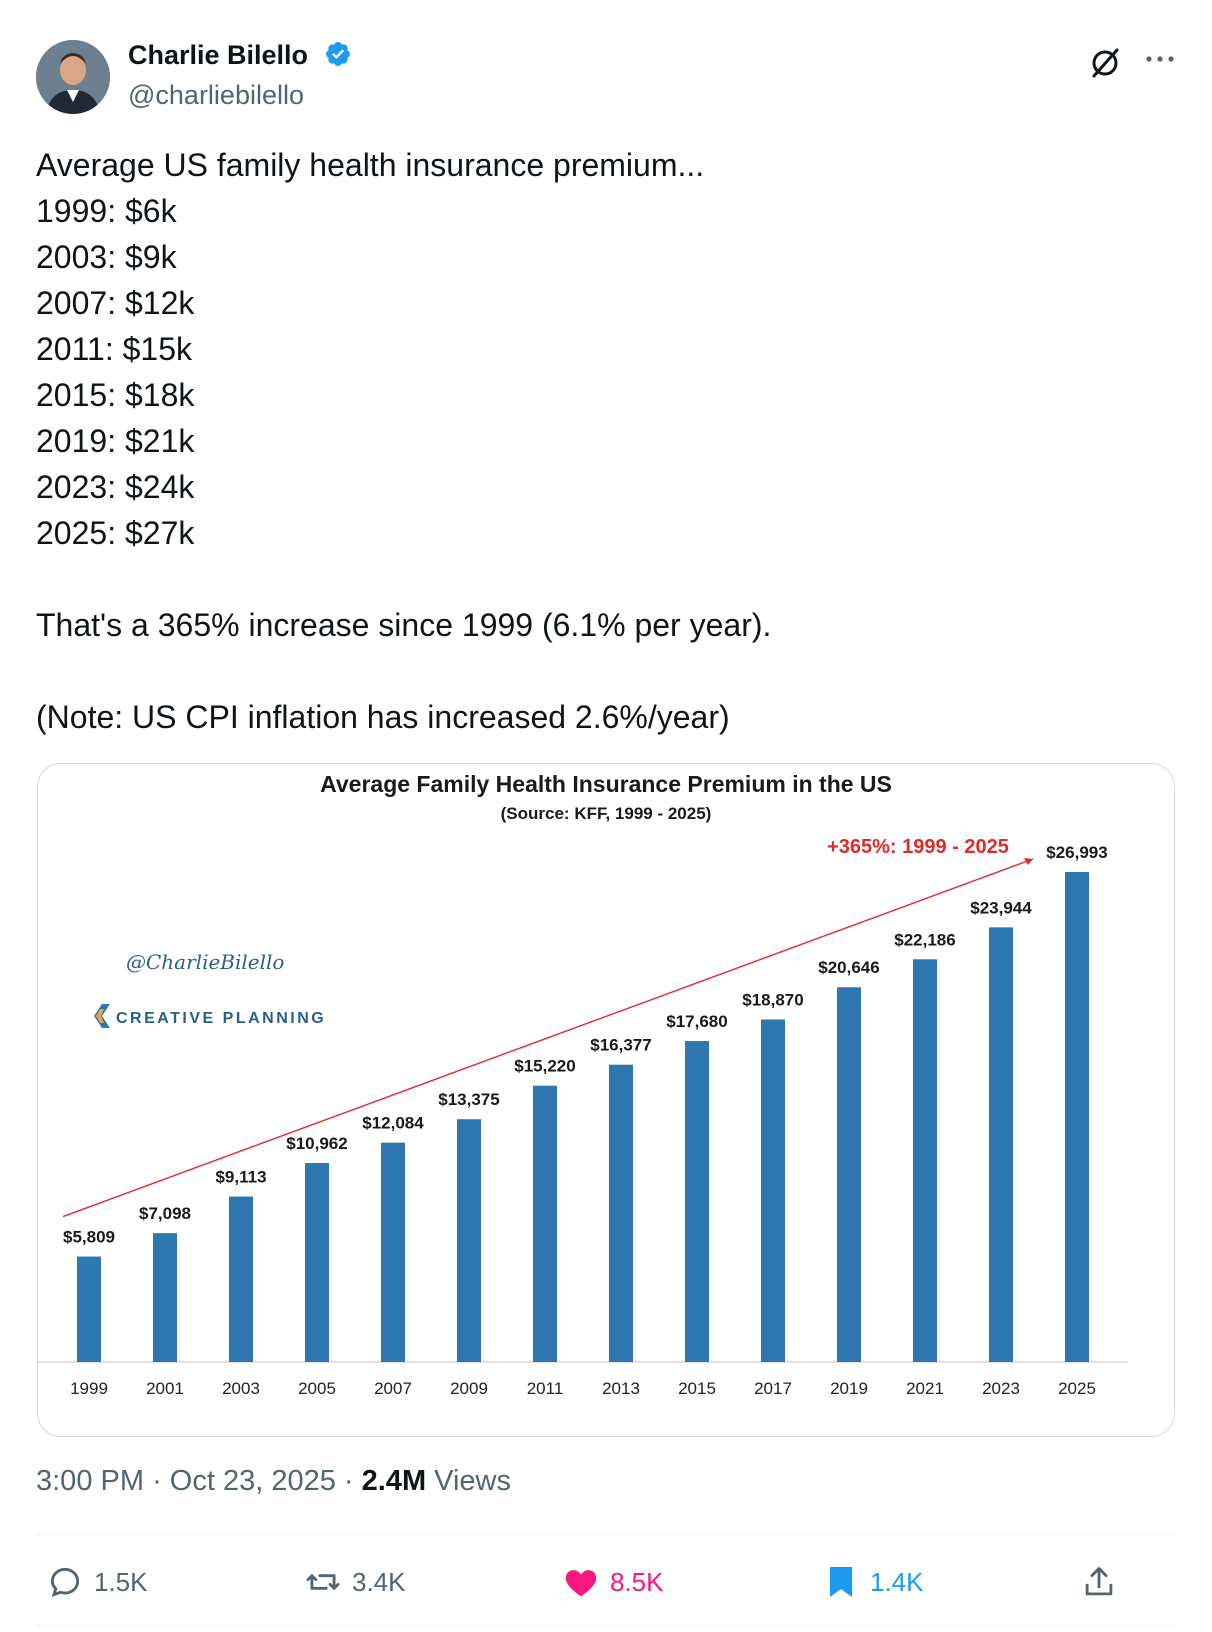 The image size is (1212, 1632). I want to click on x-tick-2019: 2019, so click(849, 1388).